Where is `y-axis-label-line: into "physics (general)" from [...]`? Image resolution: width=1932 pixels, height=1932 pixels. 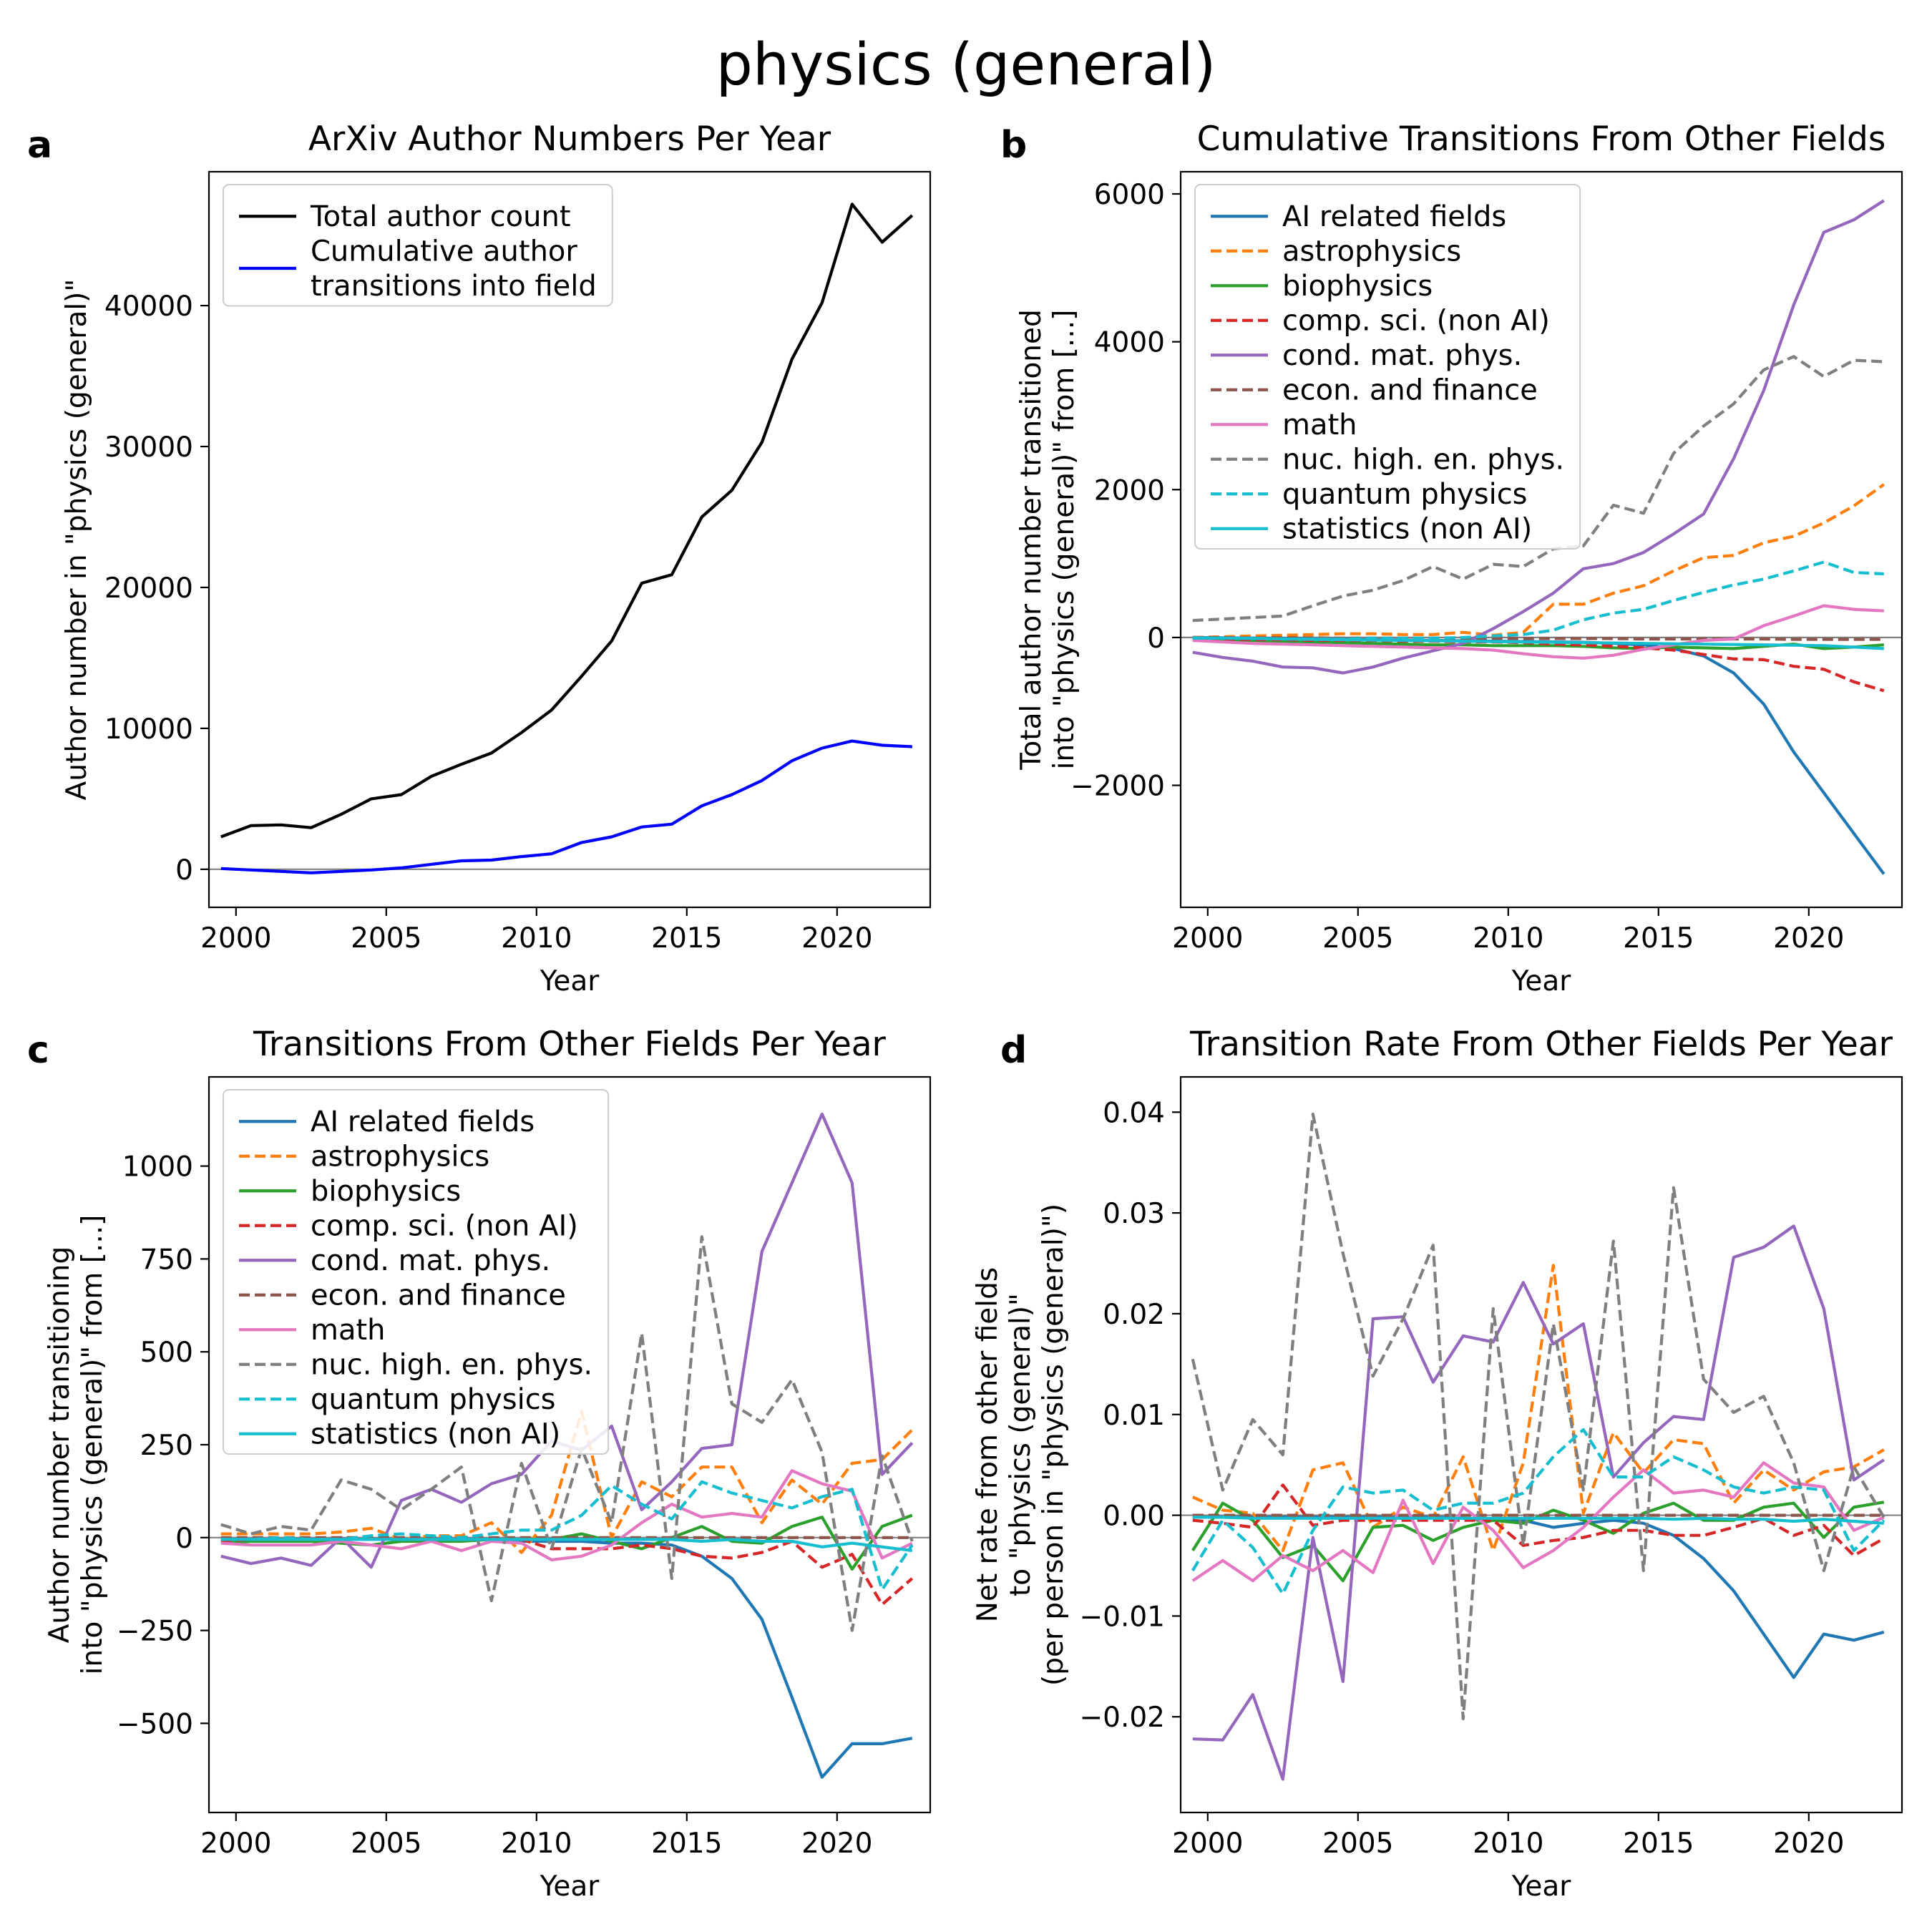 y-axis-label-line: into "physics (general)" from [...] is located at coordinates (93, 1445).